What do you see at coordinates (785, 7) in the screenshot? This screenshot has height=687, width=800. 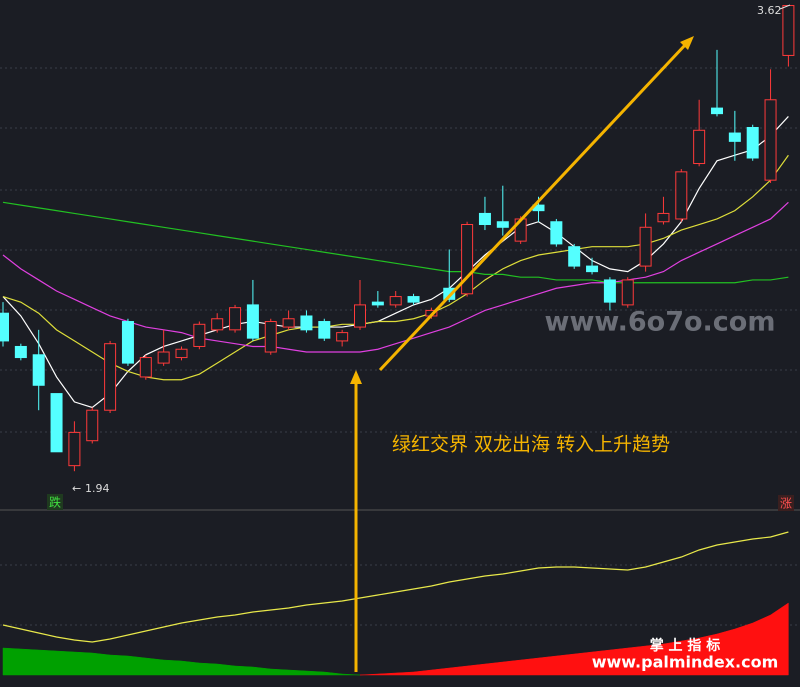 I see `max-pointer` at bounding box center [785, 7].